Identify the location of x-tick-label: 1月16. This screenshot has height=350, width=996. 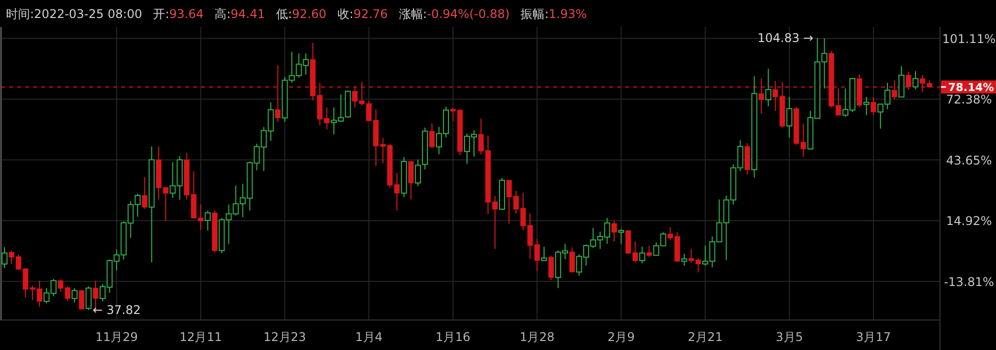
(453, 337).